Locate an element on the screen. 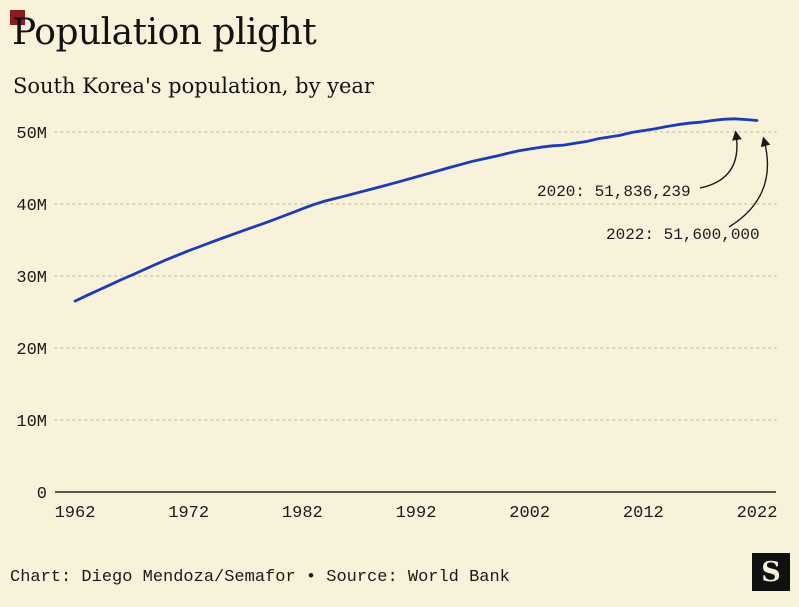 The image size is (799, 607). x-tick-label: 1982 is located at coordinates (302, 513).